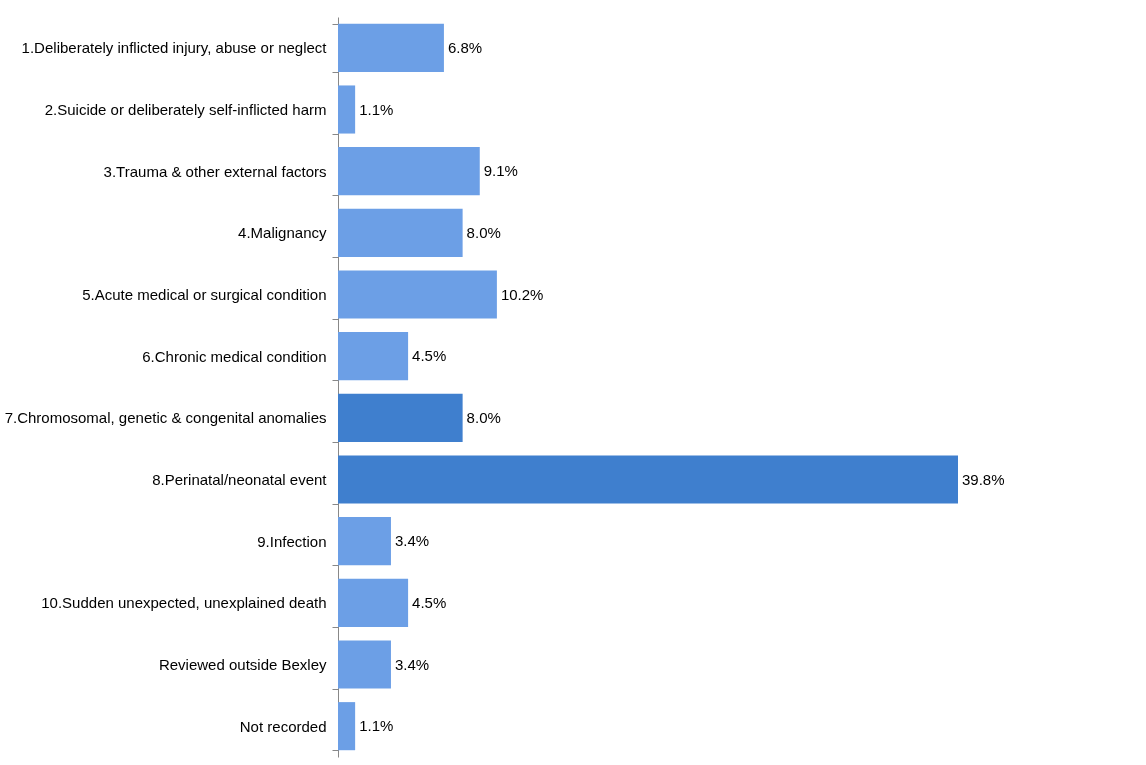 The image size is (1146, 765). Describe the element at coordinates (165, 418) in the screenshot. I see `y-tick-label: 7.Chromosomal, genetic & congenital anomalies` at that location.